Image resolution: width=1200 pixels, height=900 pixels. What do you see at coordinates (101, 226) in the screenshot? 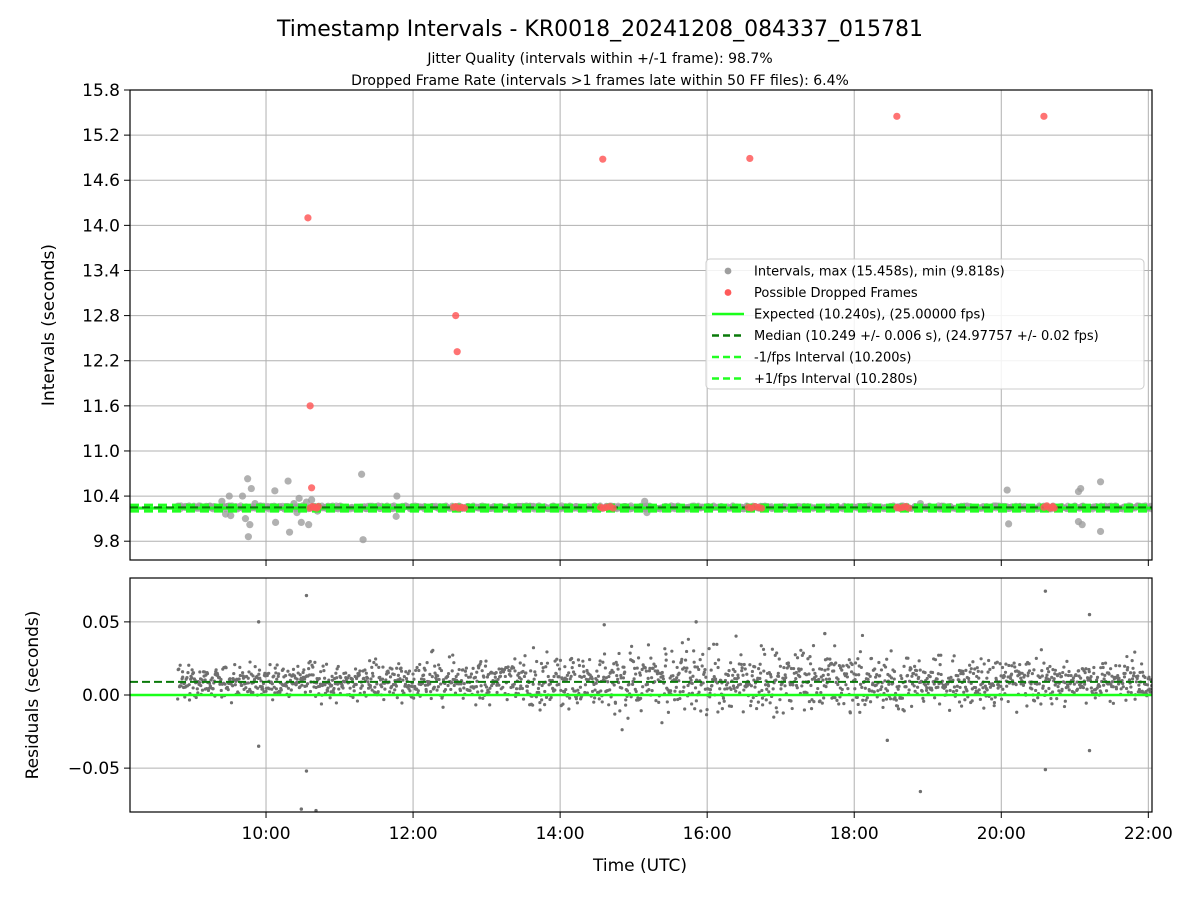
I see `intervals-y-tick-label: 14.0` at bounding box center [101, 226].